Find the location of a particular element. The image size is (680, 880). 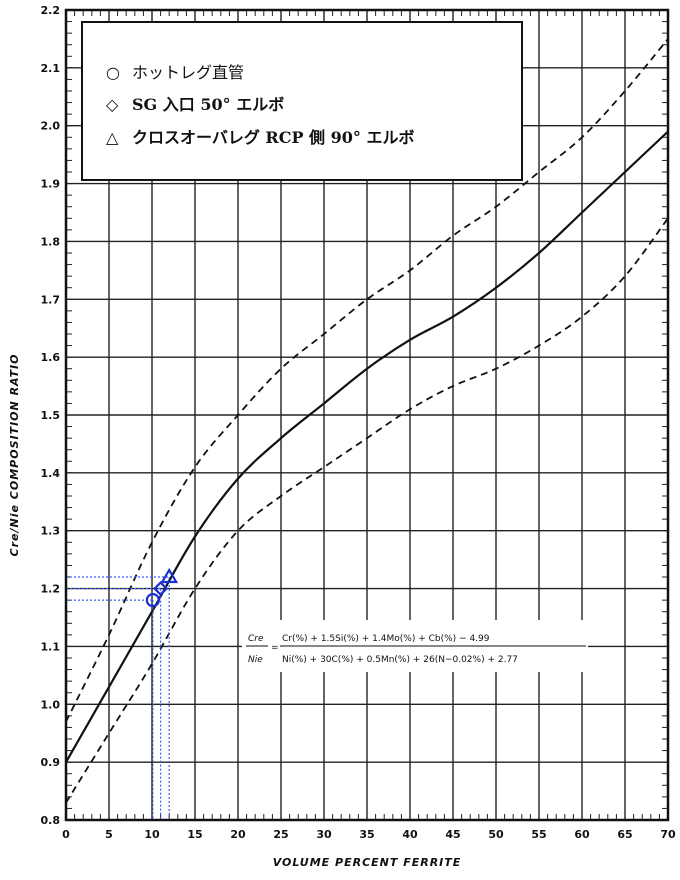

marker-triangle-crossover is located at coordinates (169, 575).